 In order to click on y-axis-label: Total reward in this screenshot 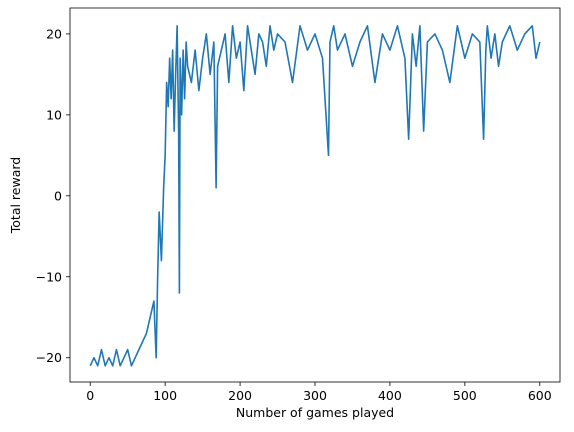, I will do `click(15, 195)`.